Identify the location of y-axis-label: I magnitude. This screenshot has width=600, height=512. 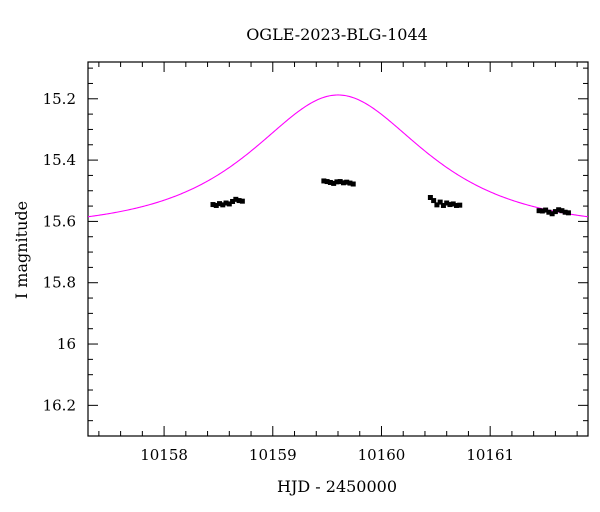
(21, 250).